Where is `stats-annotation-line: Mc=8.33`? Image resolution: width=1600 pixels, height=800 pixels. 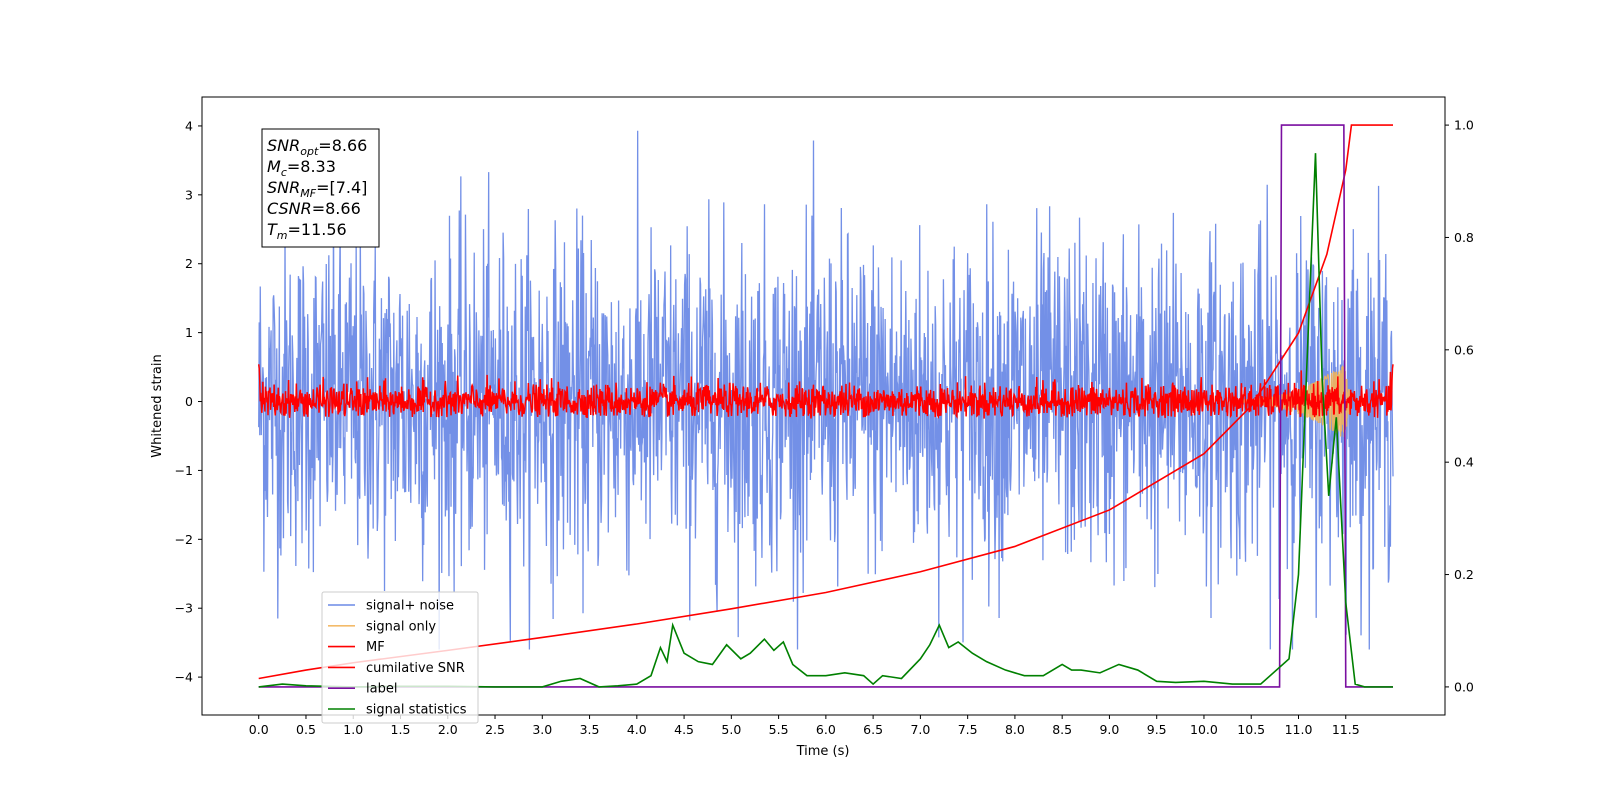 stats-annotation-line: Mc=8.33 is located at coordinates (301, 168).